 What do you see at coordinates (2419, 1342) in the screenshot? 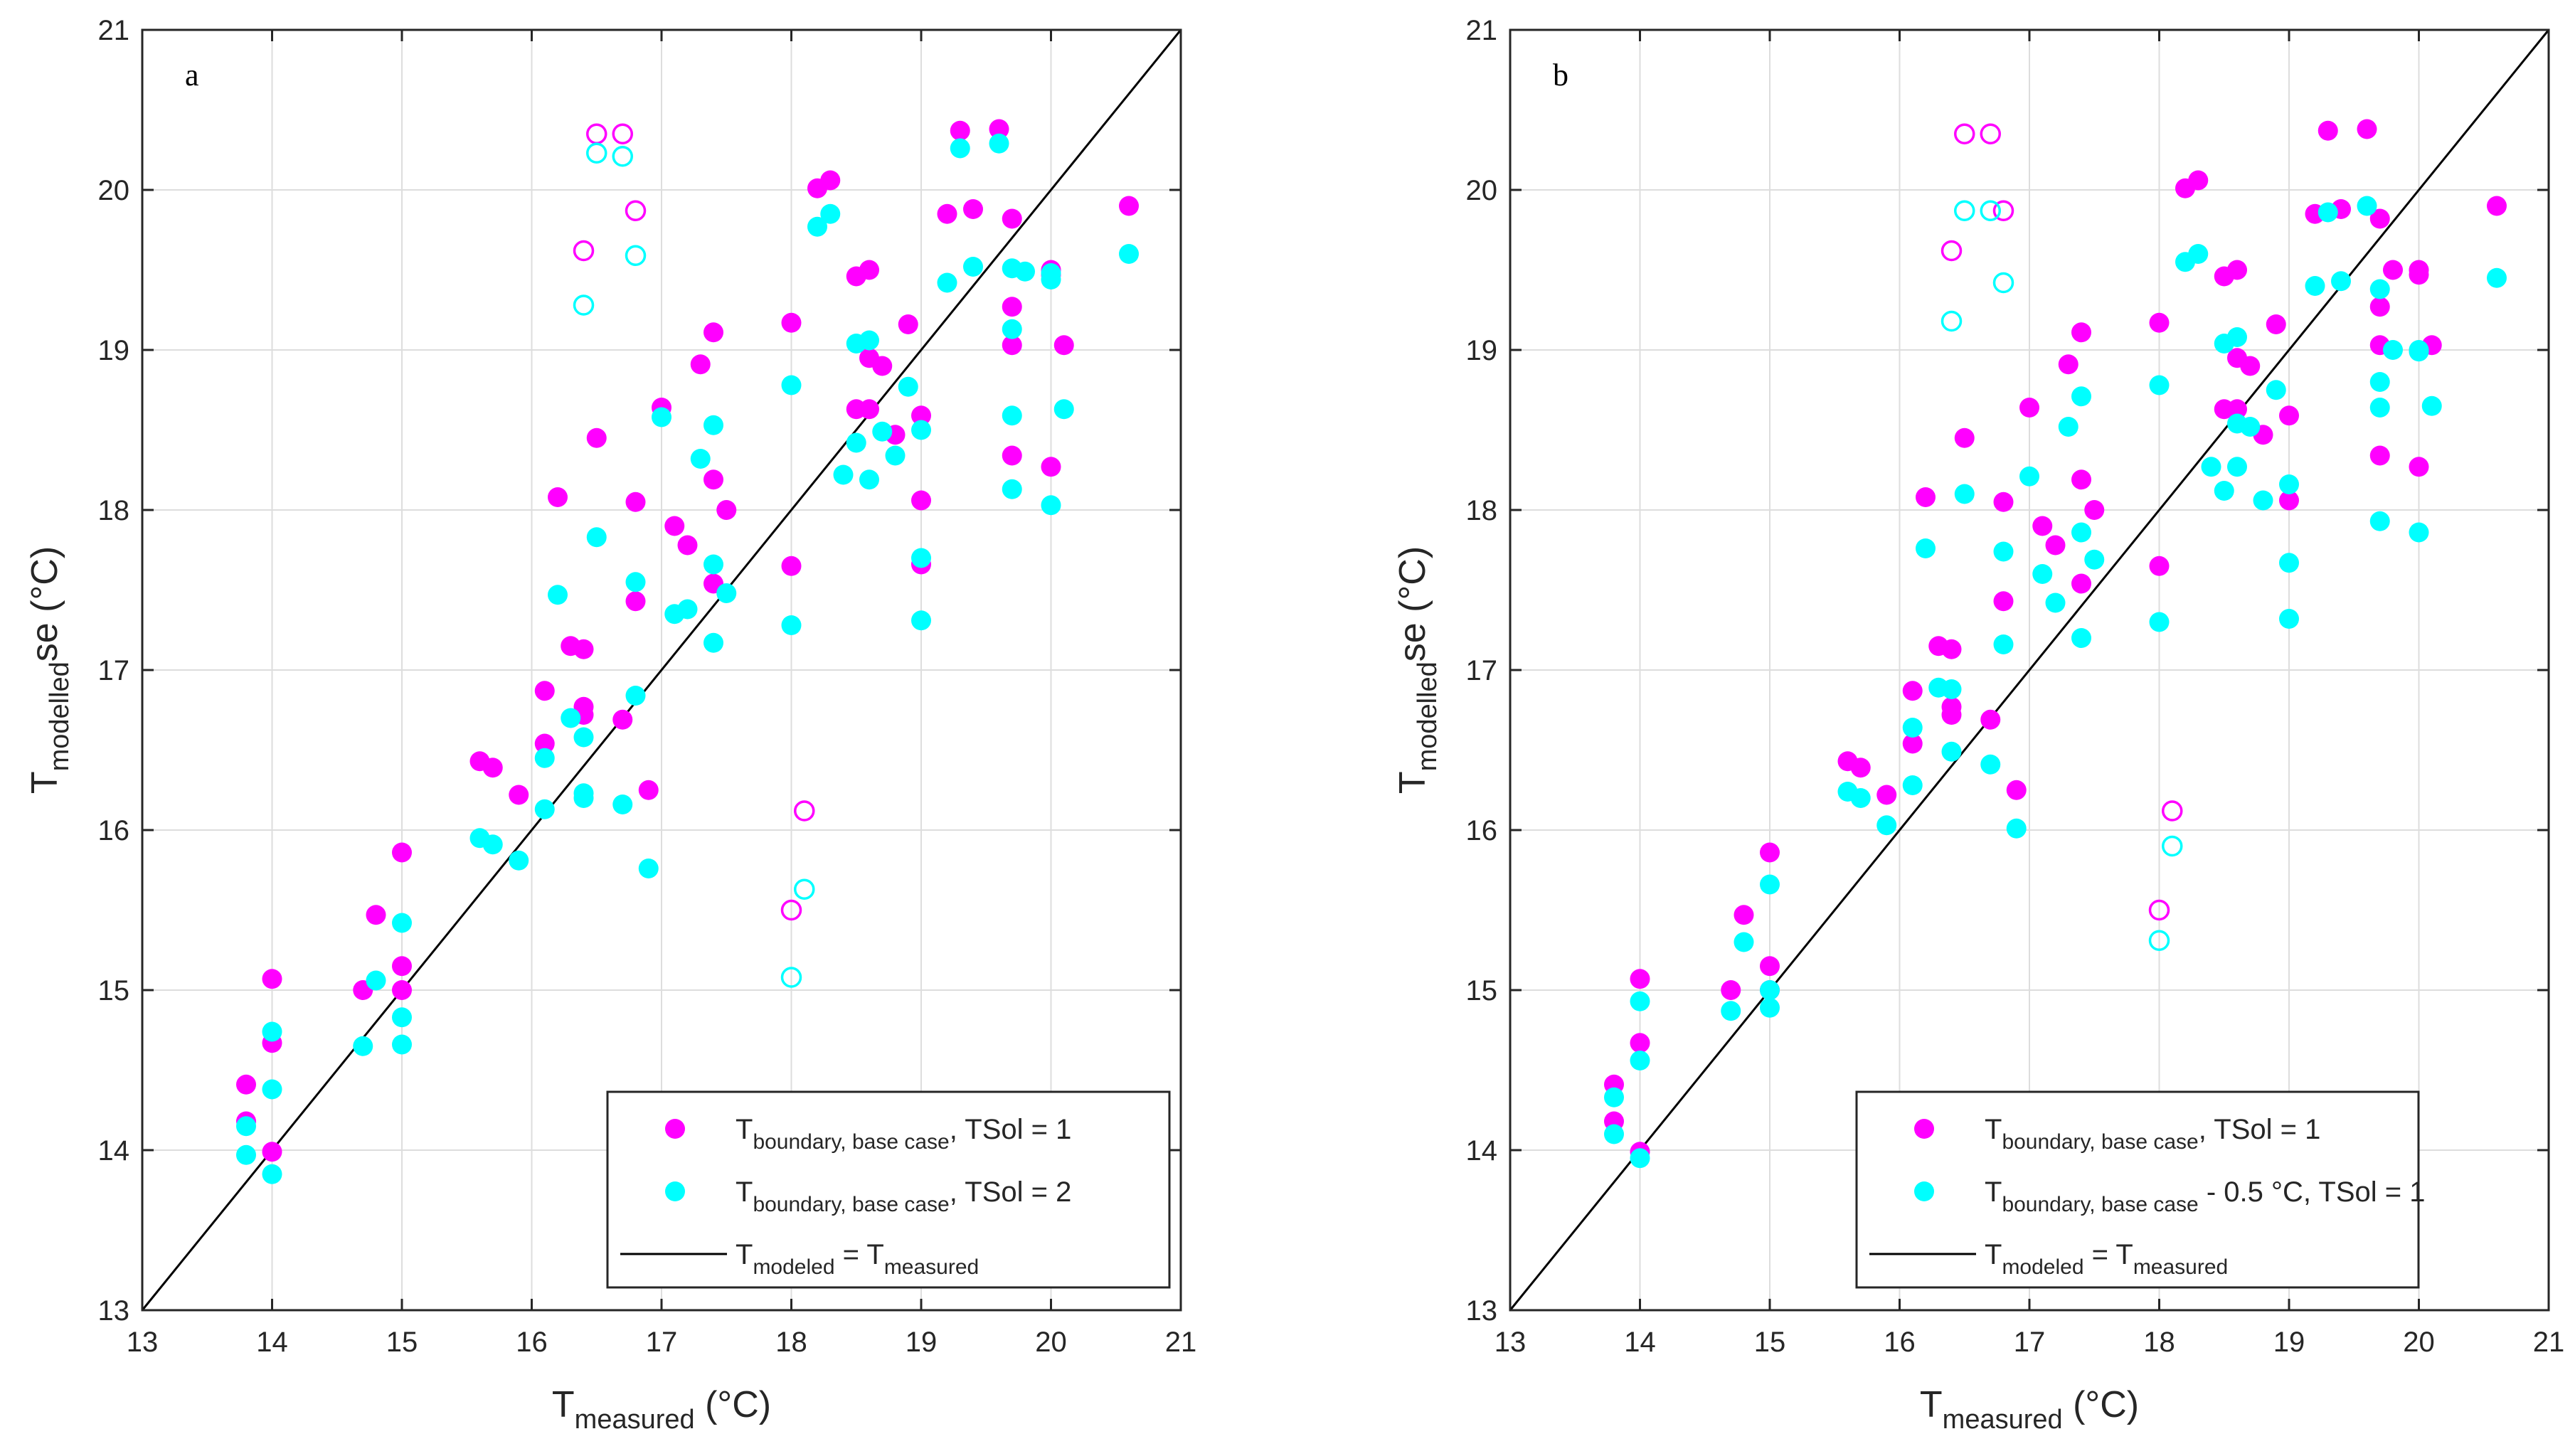
I see `x-tick-label: 20` at bounding box center [2419, 1342].